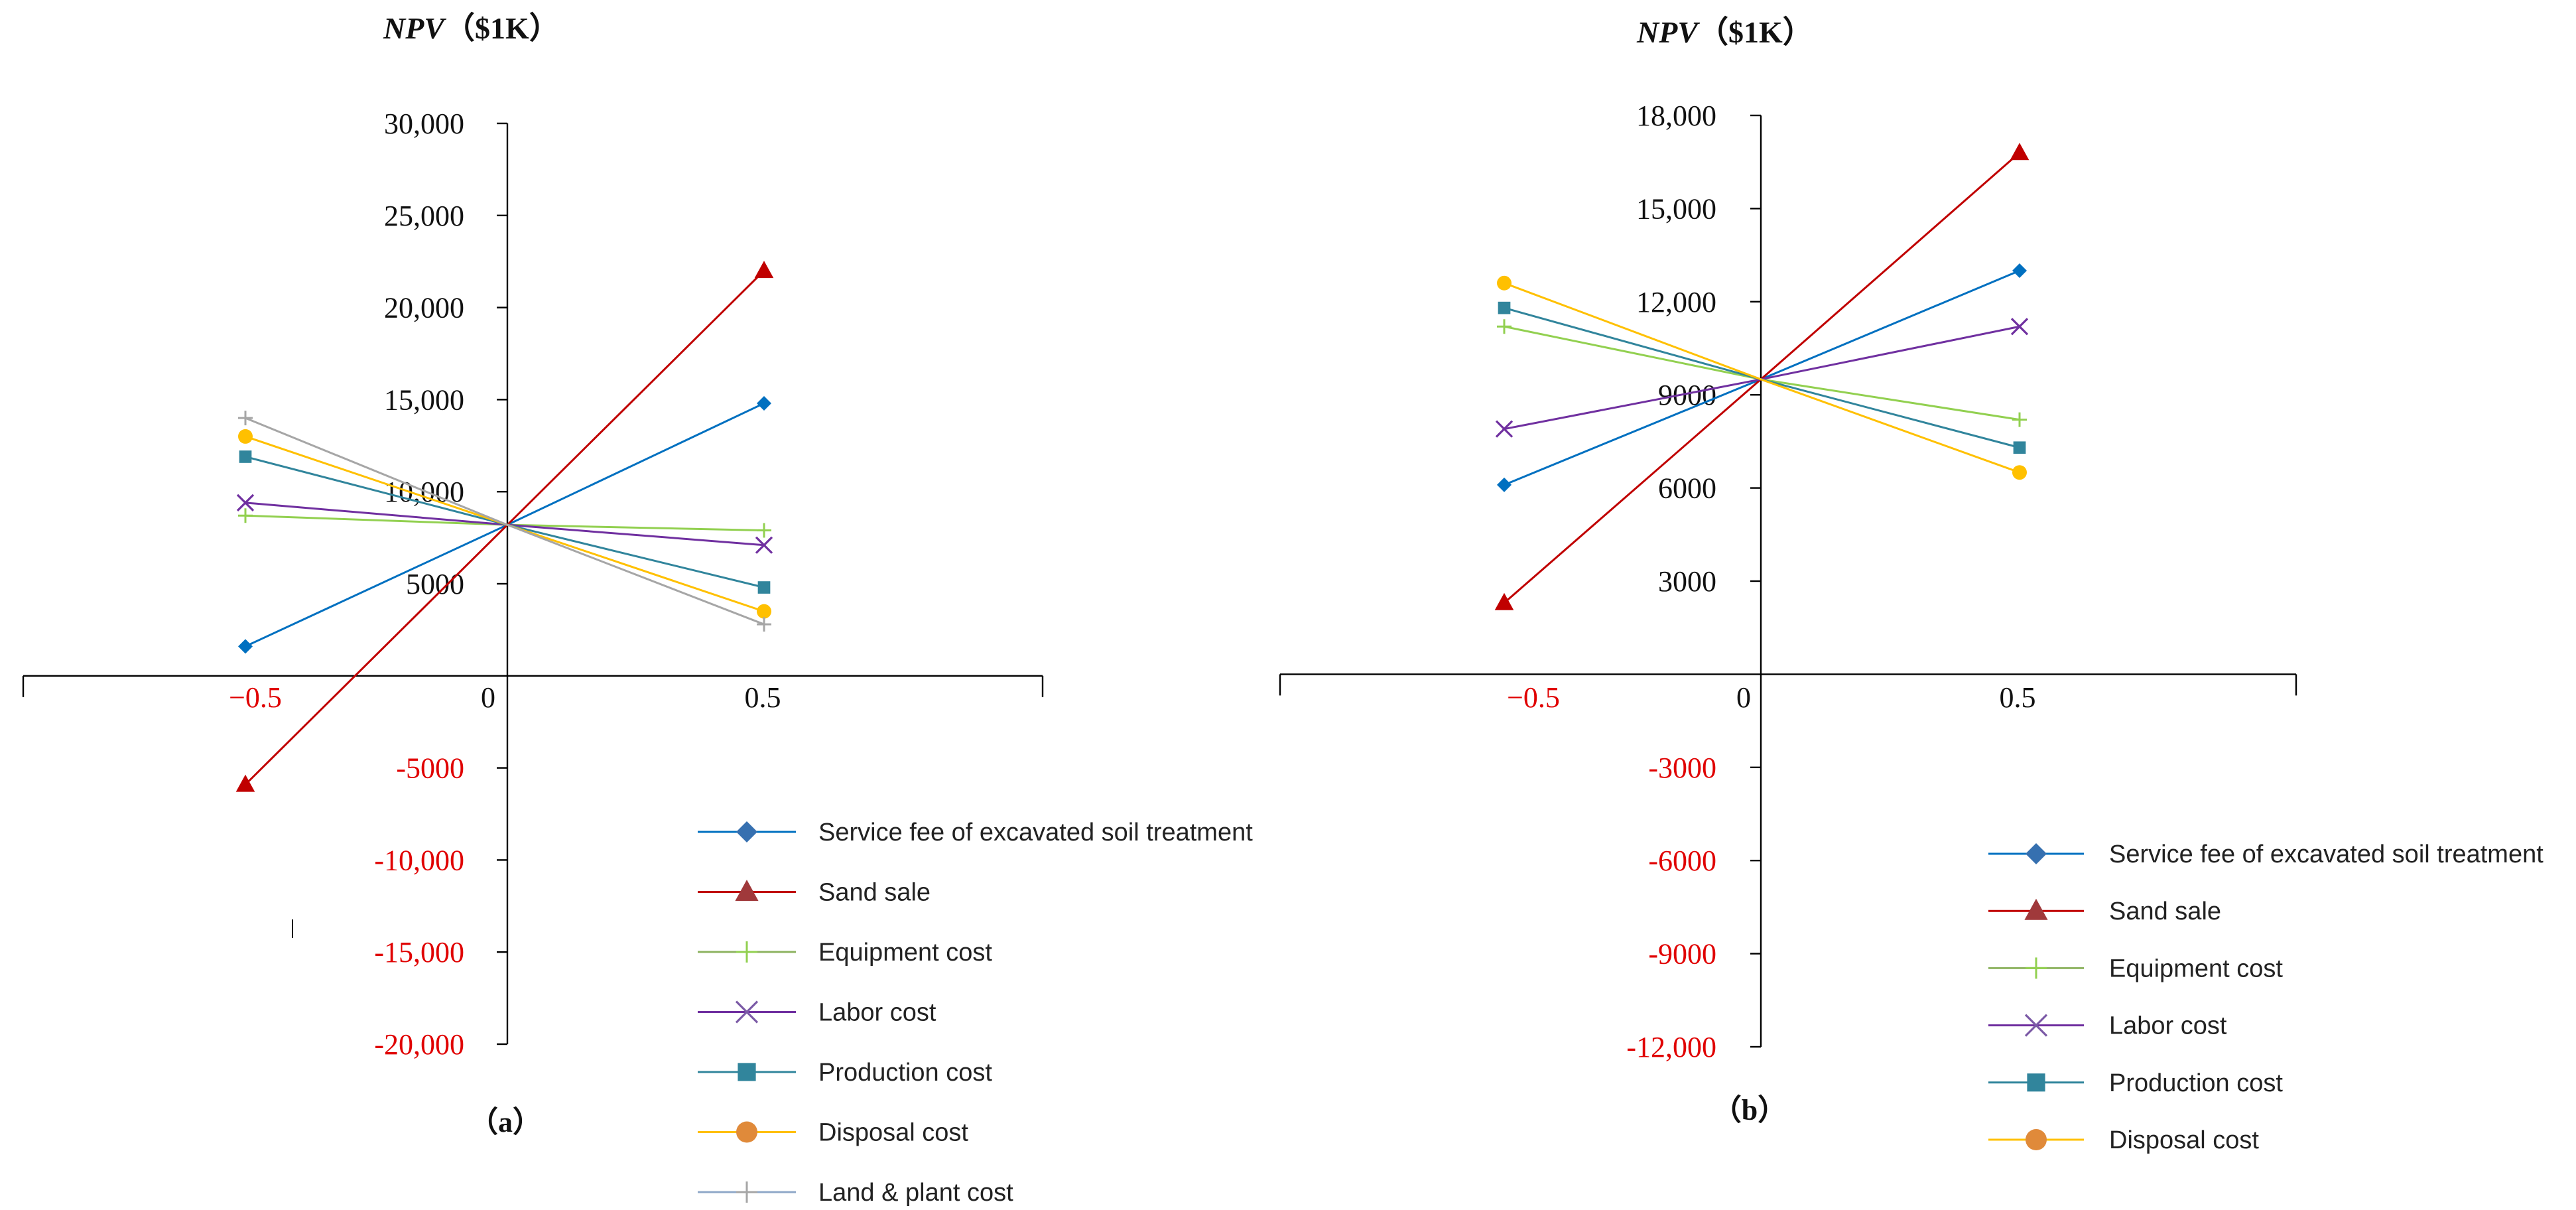  I want to click on x-tick-label: 0, so click(1744, 697).